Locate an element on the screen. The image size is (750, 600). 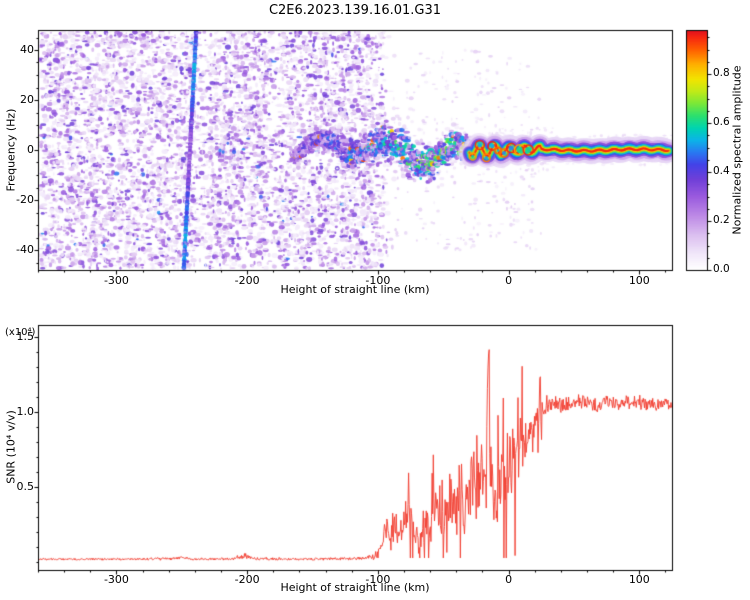
colorbar-tick-label: 0.8 is located at coordinates (721, 73).